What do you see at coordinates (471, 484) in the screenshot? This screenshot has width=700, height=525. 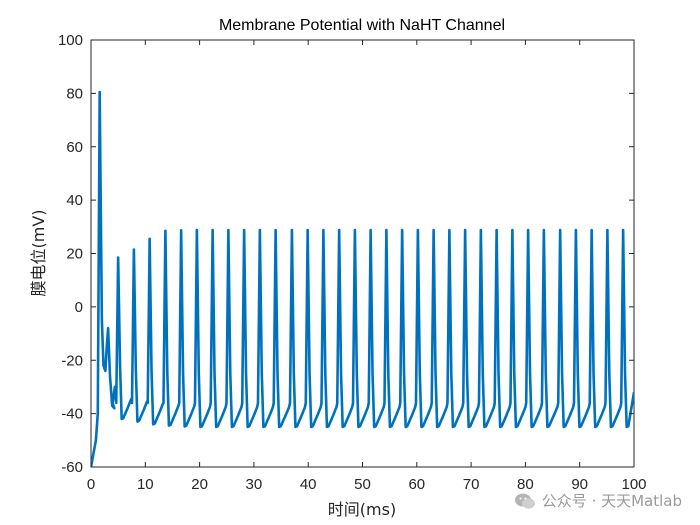 I see `x-tick-label: 70` at bounding box center [471, 484].